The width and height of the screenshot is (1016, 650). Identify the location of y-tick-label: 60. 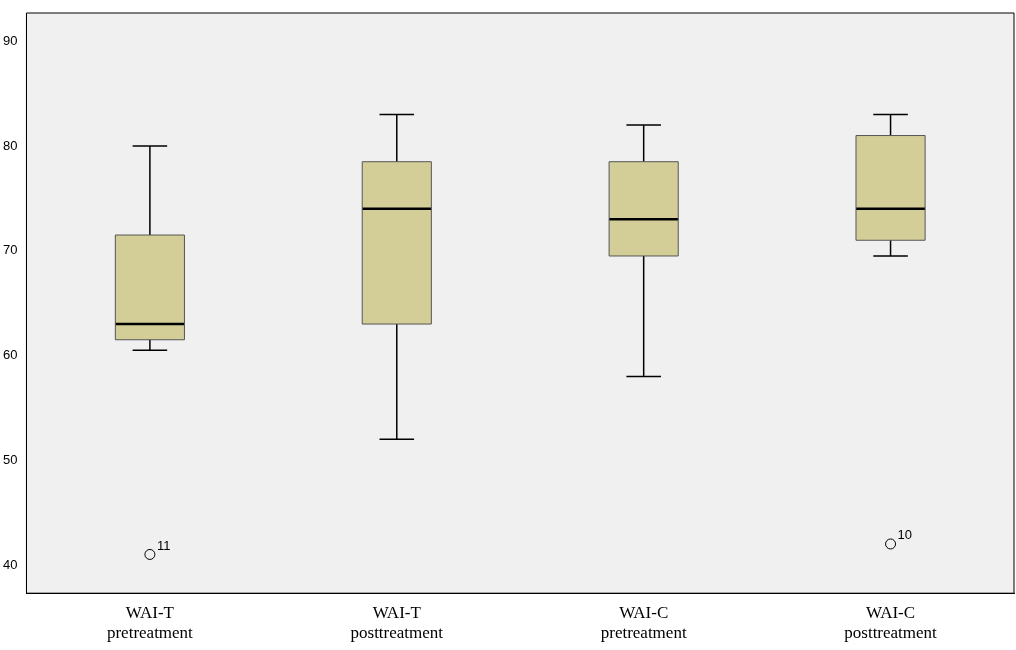
(10, 355).